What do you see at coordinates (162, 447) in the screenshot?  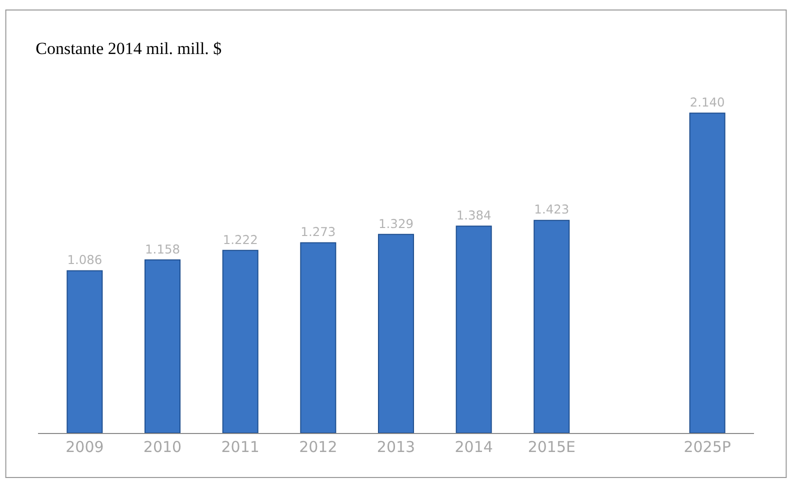 I see `x-tick-label: 2010` at bounding box center [162, 447].